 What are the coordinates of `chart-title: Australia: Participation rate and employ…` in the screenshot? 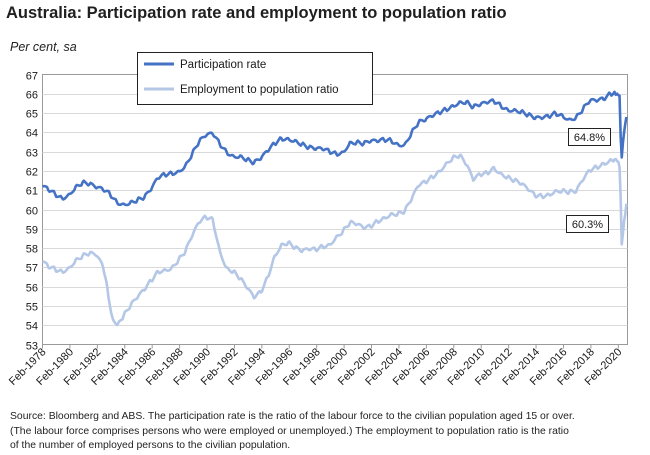 It's located at (256, 13).